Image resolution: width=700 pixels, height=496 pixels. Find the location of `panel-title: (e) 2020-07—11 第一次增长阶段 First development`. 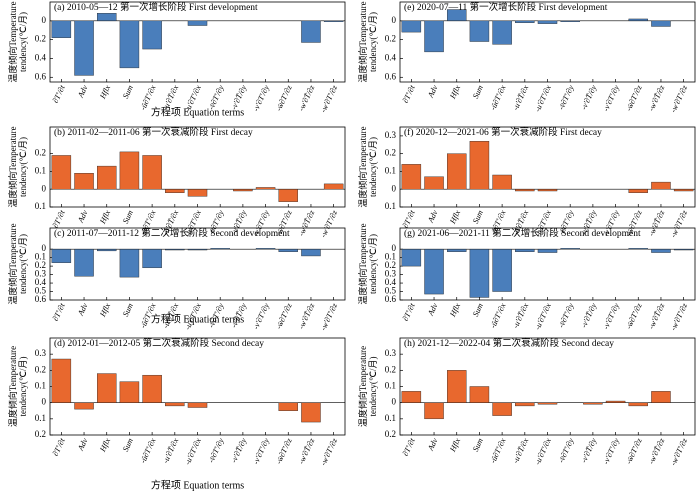

panel-title: (e) 2020-07—11 第一次增长阶段 First development is located at coordinates (506, 7).